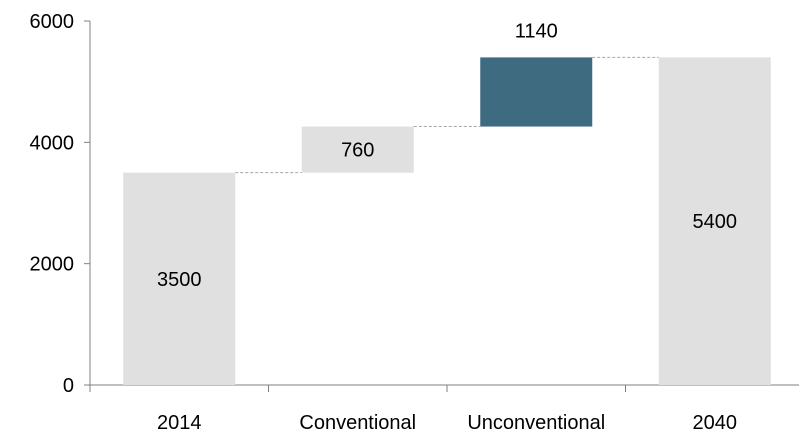 The width and height of the screenshot is (799, 440). What do you see at coordinates (52, 143) in the screenshot?
I see `y-tick-label: 4000` at bounding box center [52, 143].